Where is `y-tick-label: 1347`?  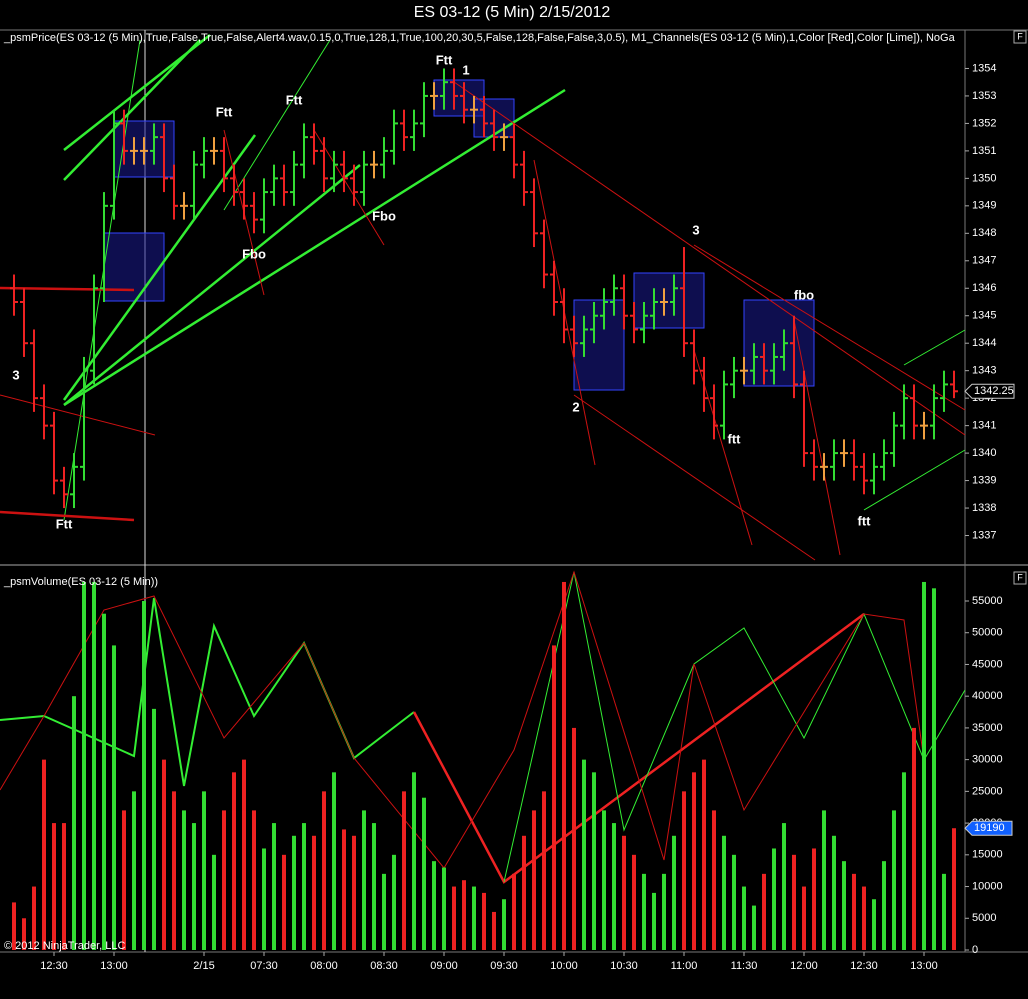 y-tick-label: 1347 is located at coordinates (984, 261).